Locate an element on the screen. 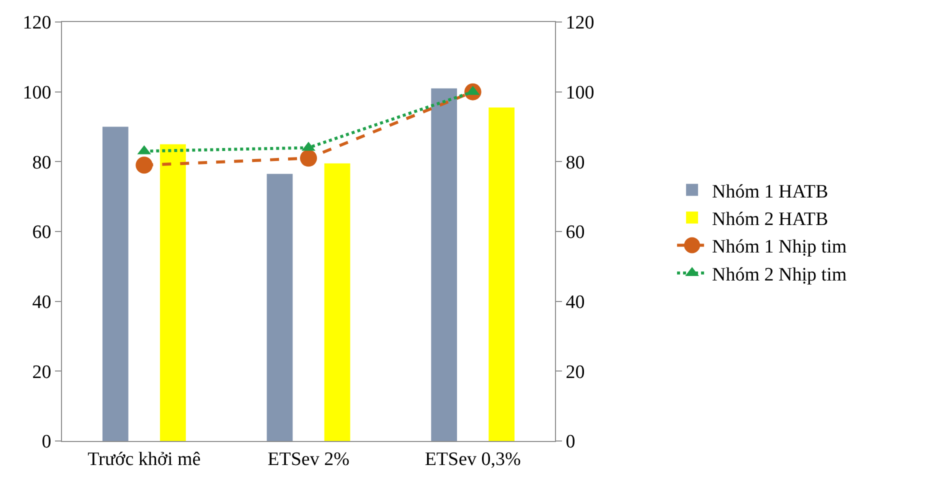  legend-label: Nhóm 1 Nhịp tim is located at coordinates (779, 247).